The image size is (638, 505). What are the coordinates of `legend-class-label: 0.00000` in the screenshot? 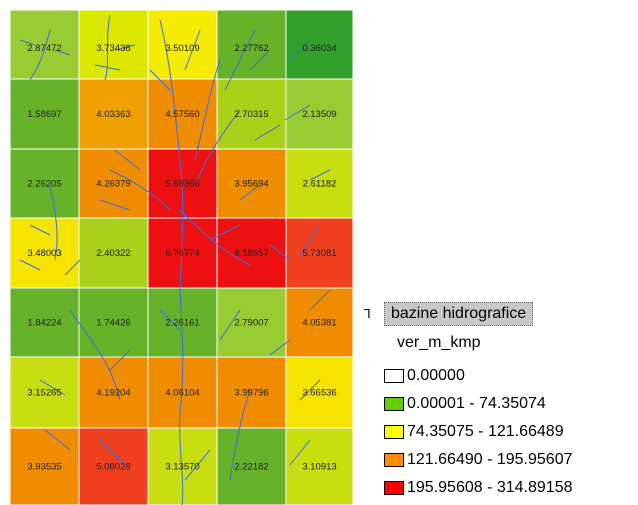 It's located at (436, 375).